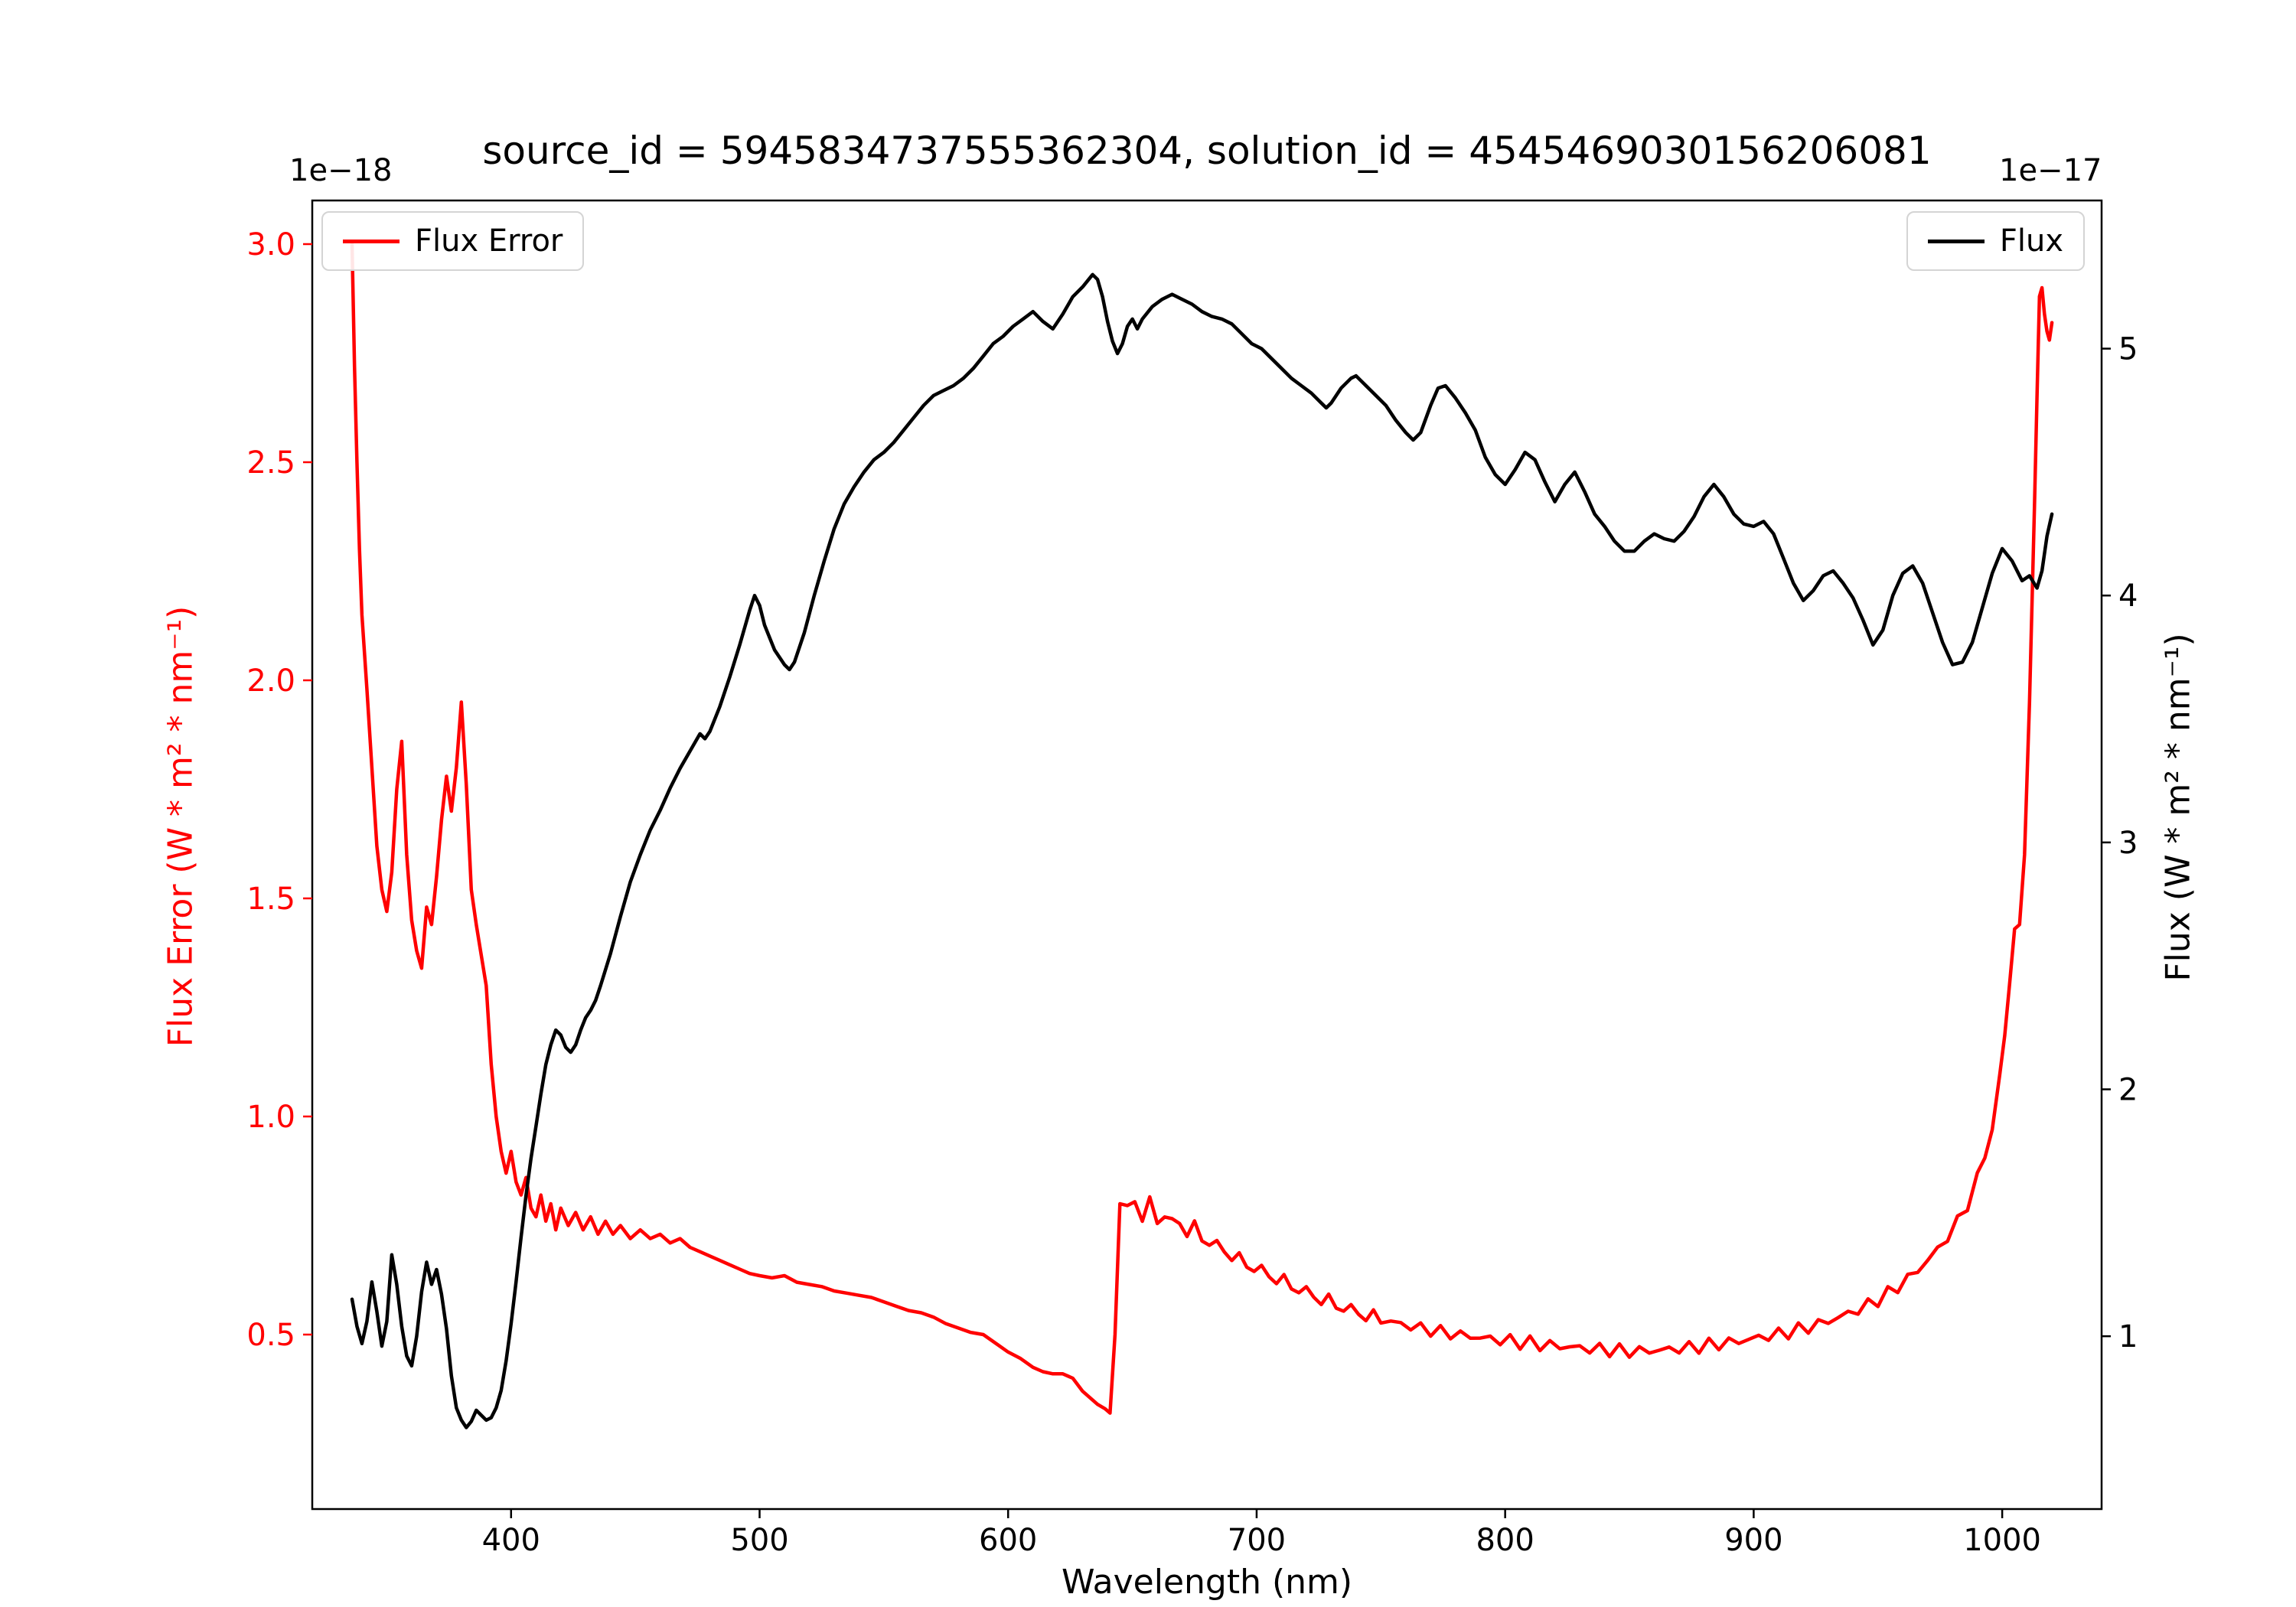  I want to click on flux-legend-line-icon, so click(1956, 241).